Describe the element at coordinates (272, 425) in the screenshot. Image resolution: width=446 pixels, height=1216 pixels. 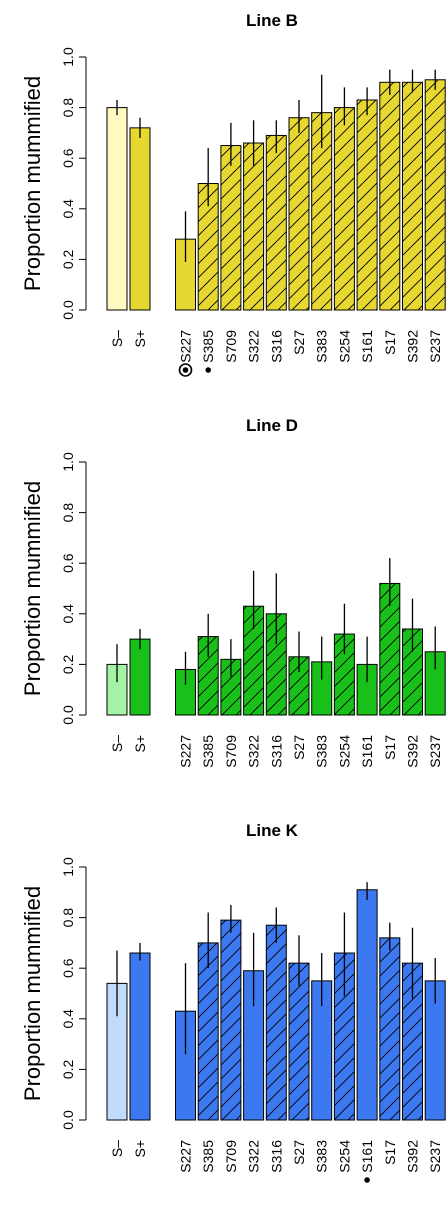
I see `chart-title: Line D` at that location.